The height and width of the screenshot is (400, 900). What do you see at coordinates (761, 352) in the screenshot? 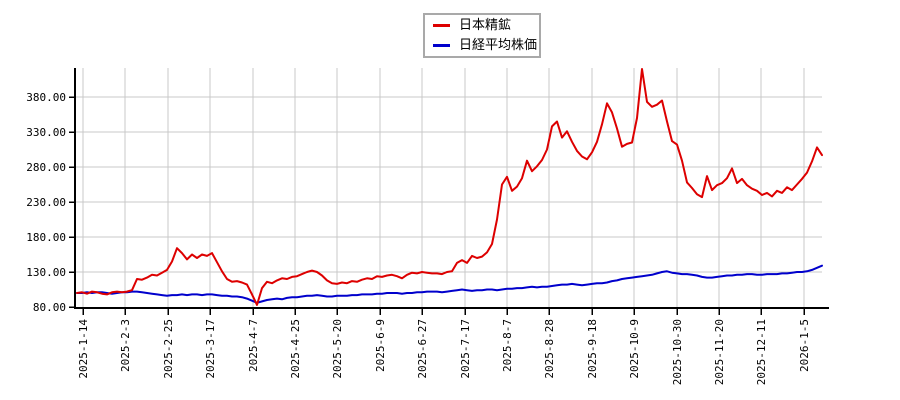
I see `x-tick-label: 2025-12-11` at bounding box center [761, 352].